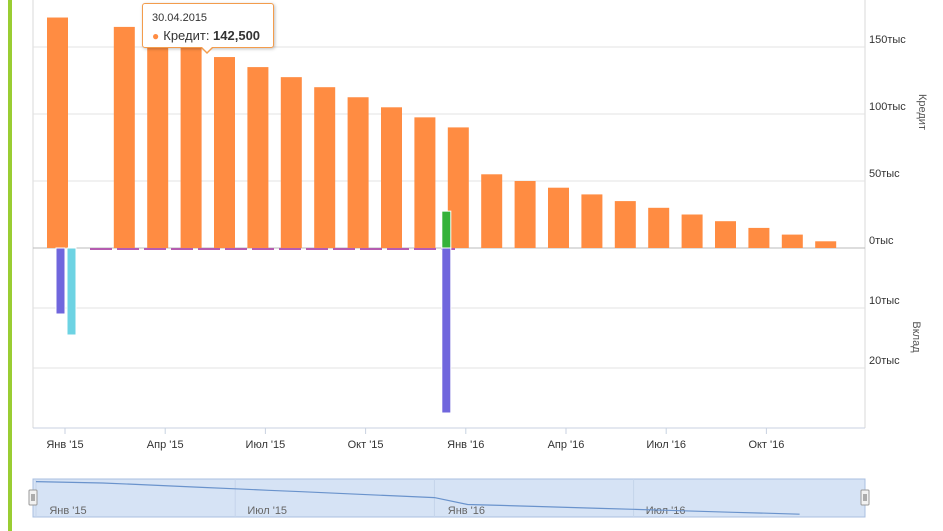  I want to click on x-tick-label: Апр '15, so click(165, 445).